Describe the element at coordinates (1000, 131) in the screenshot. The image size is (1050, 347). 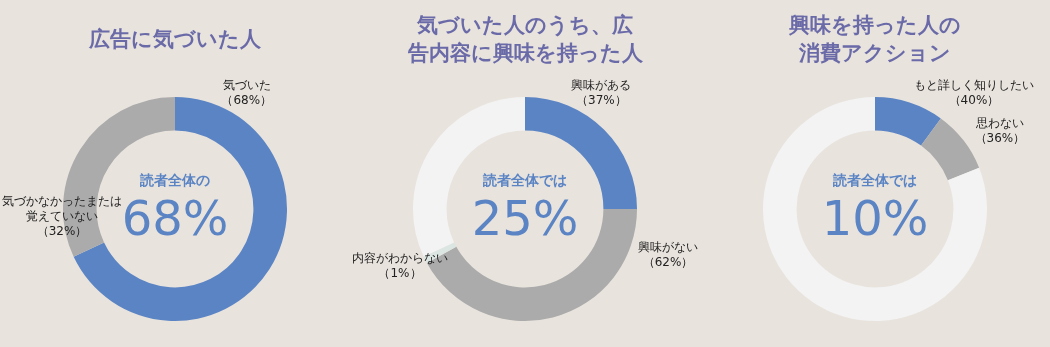
I see `slice-label: 思わない（36%）` at that location.